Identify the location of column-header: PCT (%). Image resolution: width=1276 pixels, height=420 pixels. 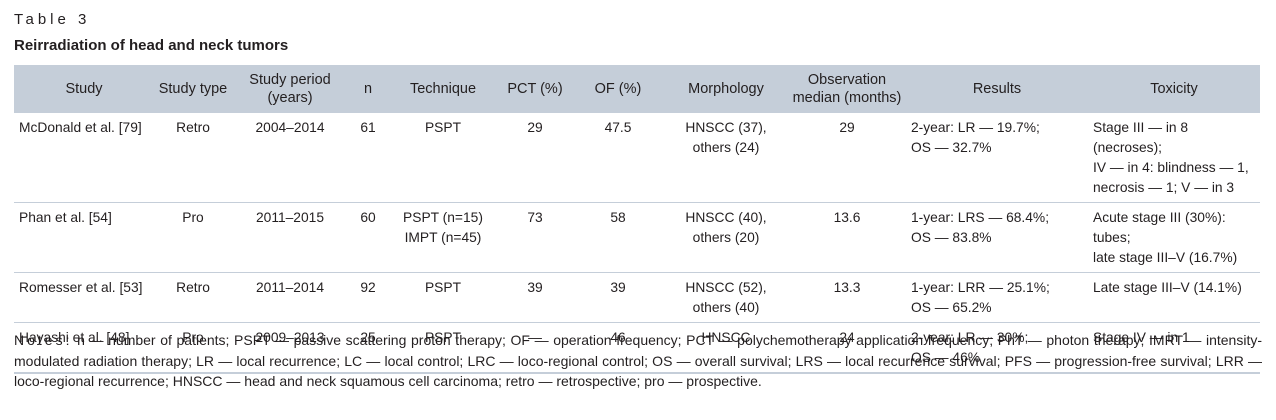
(535, 89).